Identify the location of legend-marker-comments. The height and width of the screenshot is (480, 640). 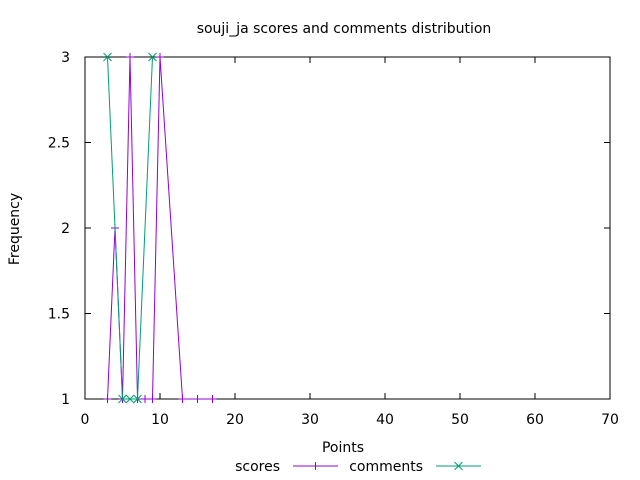
(458, 466).